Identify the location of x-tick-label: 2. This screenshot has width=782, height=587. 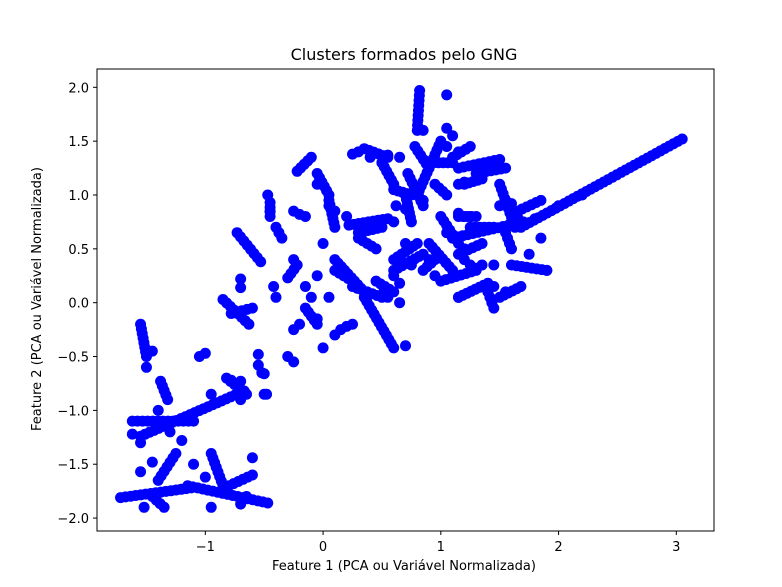
(558, 547).